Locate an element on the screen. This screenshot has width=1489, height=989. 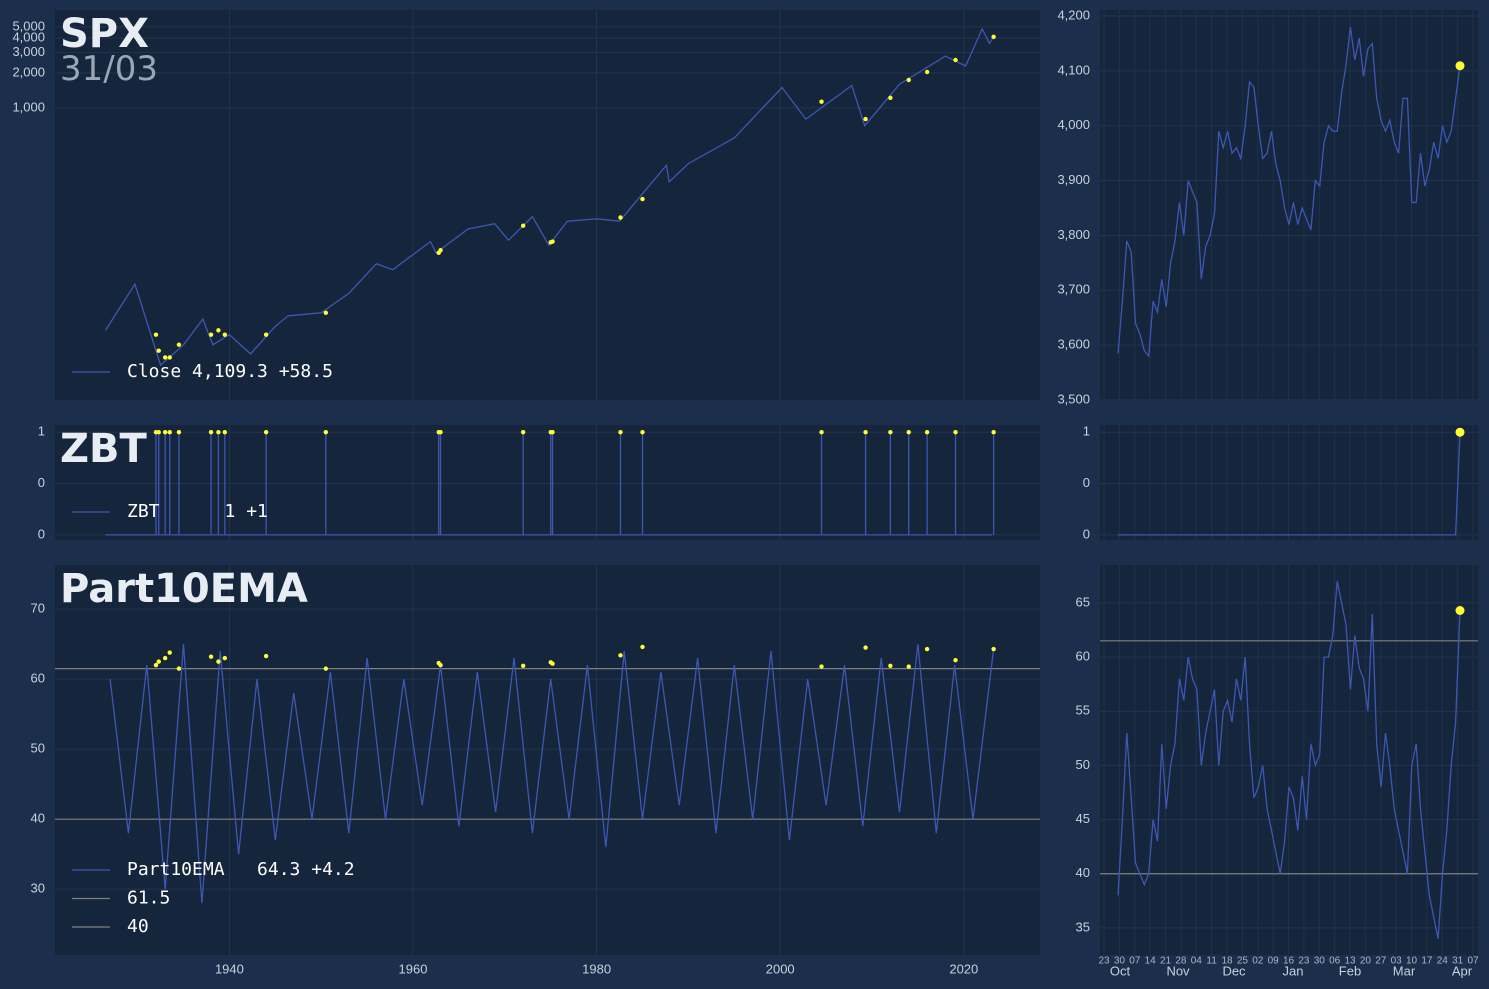
x-tick-label: 23 is located at coordinates (1304, 961).